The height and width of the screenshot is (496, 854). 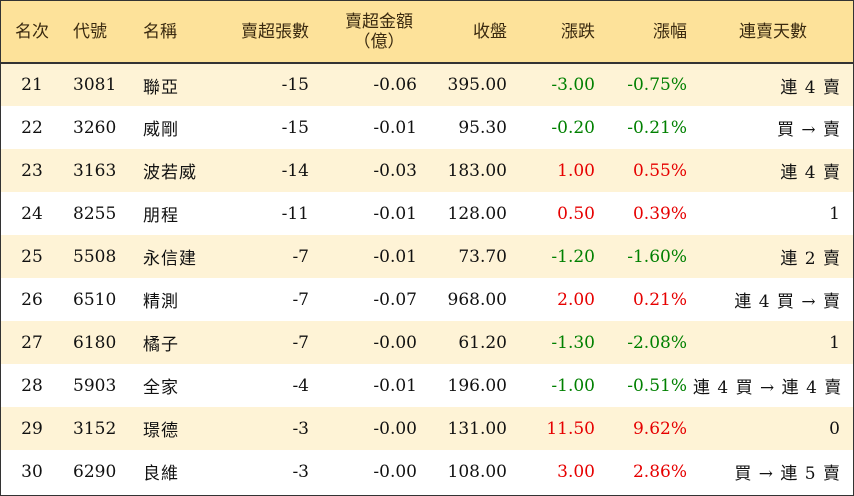 What do you see at coordinates (32, 127) in the screenshot?
I see `cell-rank: 22` at bounding box center [32, 127].